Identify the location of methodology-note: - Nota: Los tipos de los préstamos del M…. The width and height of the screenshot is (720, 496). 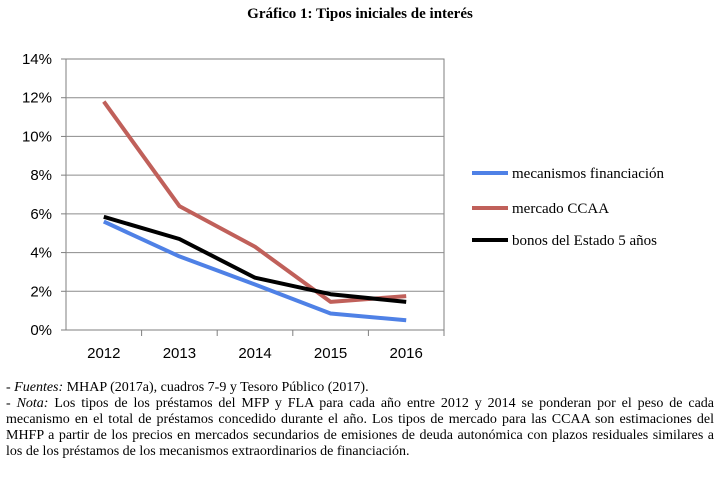
(360, 427).